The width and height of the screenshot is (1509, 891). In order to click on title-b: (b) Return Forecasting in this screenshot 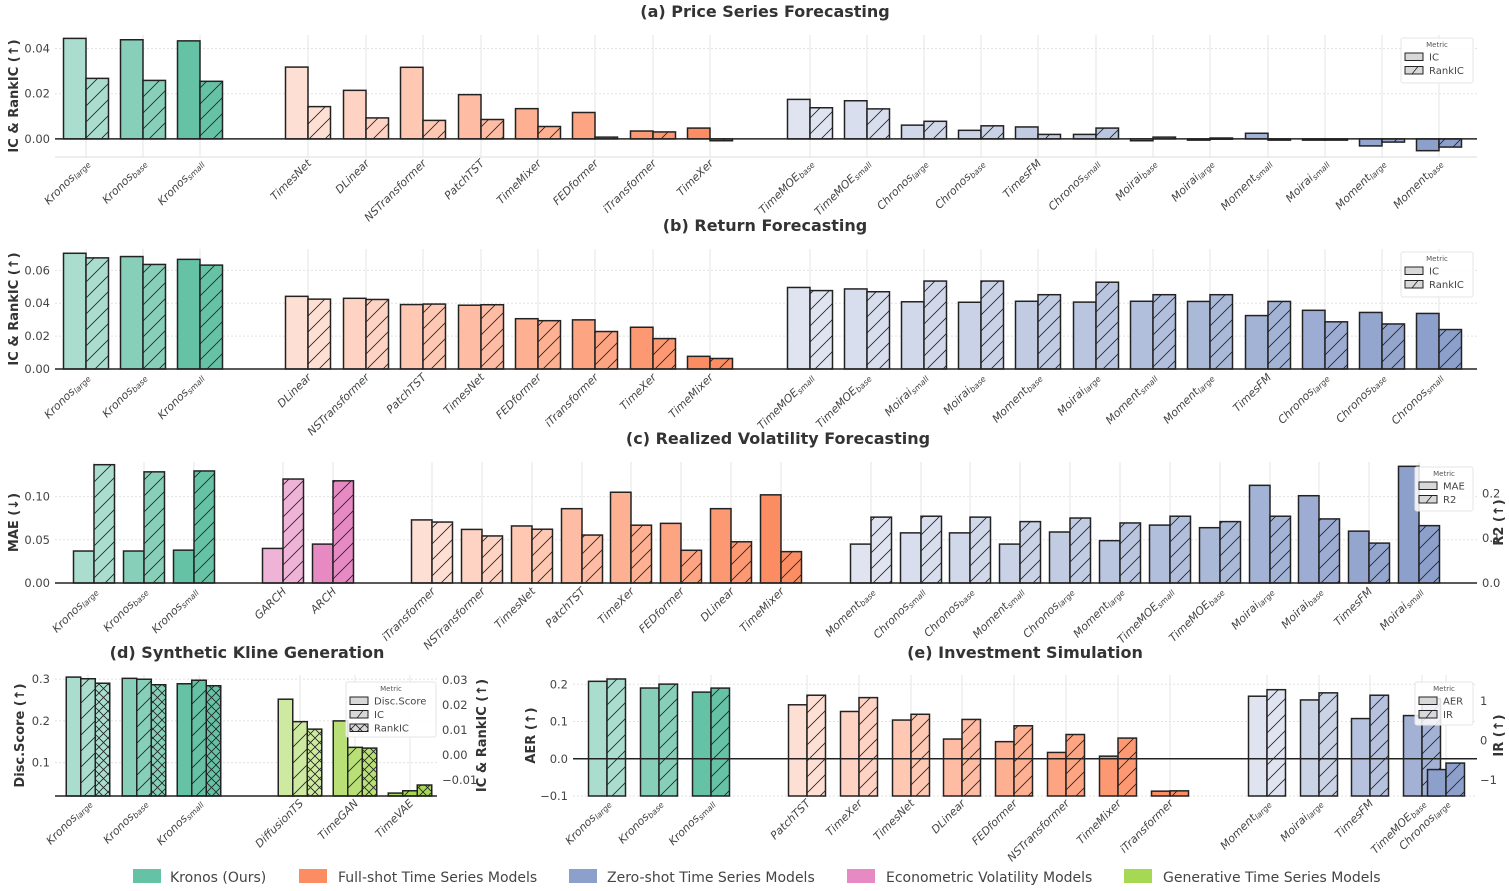, I will do `click(765, 225)`.